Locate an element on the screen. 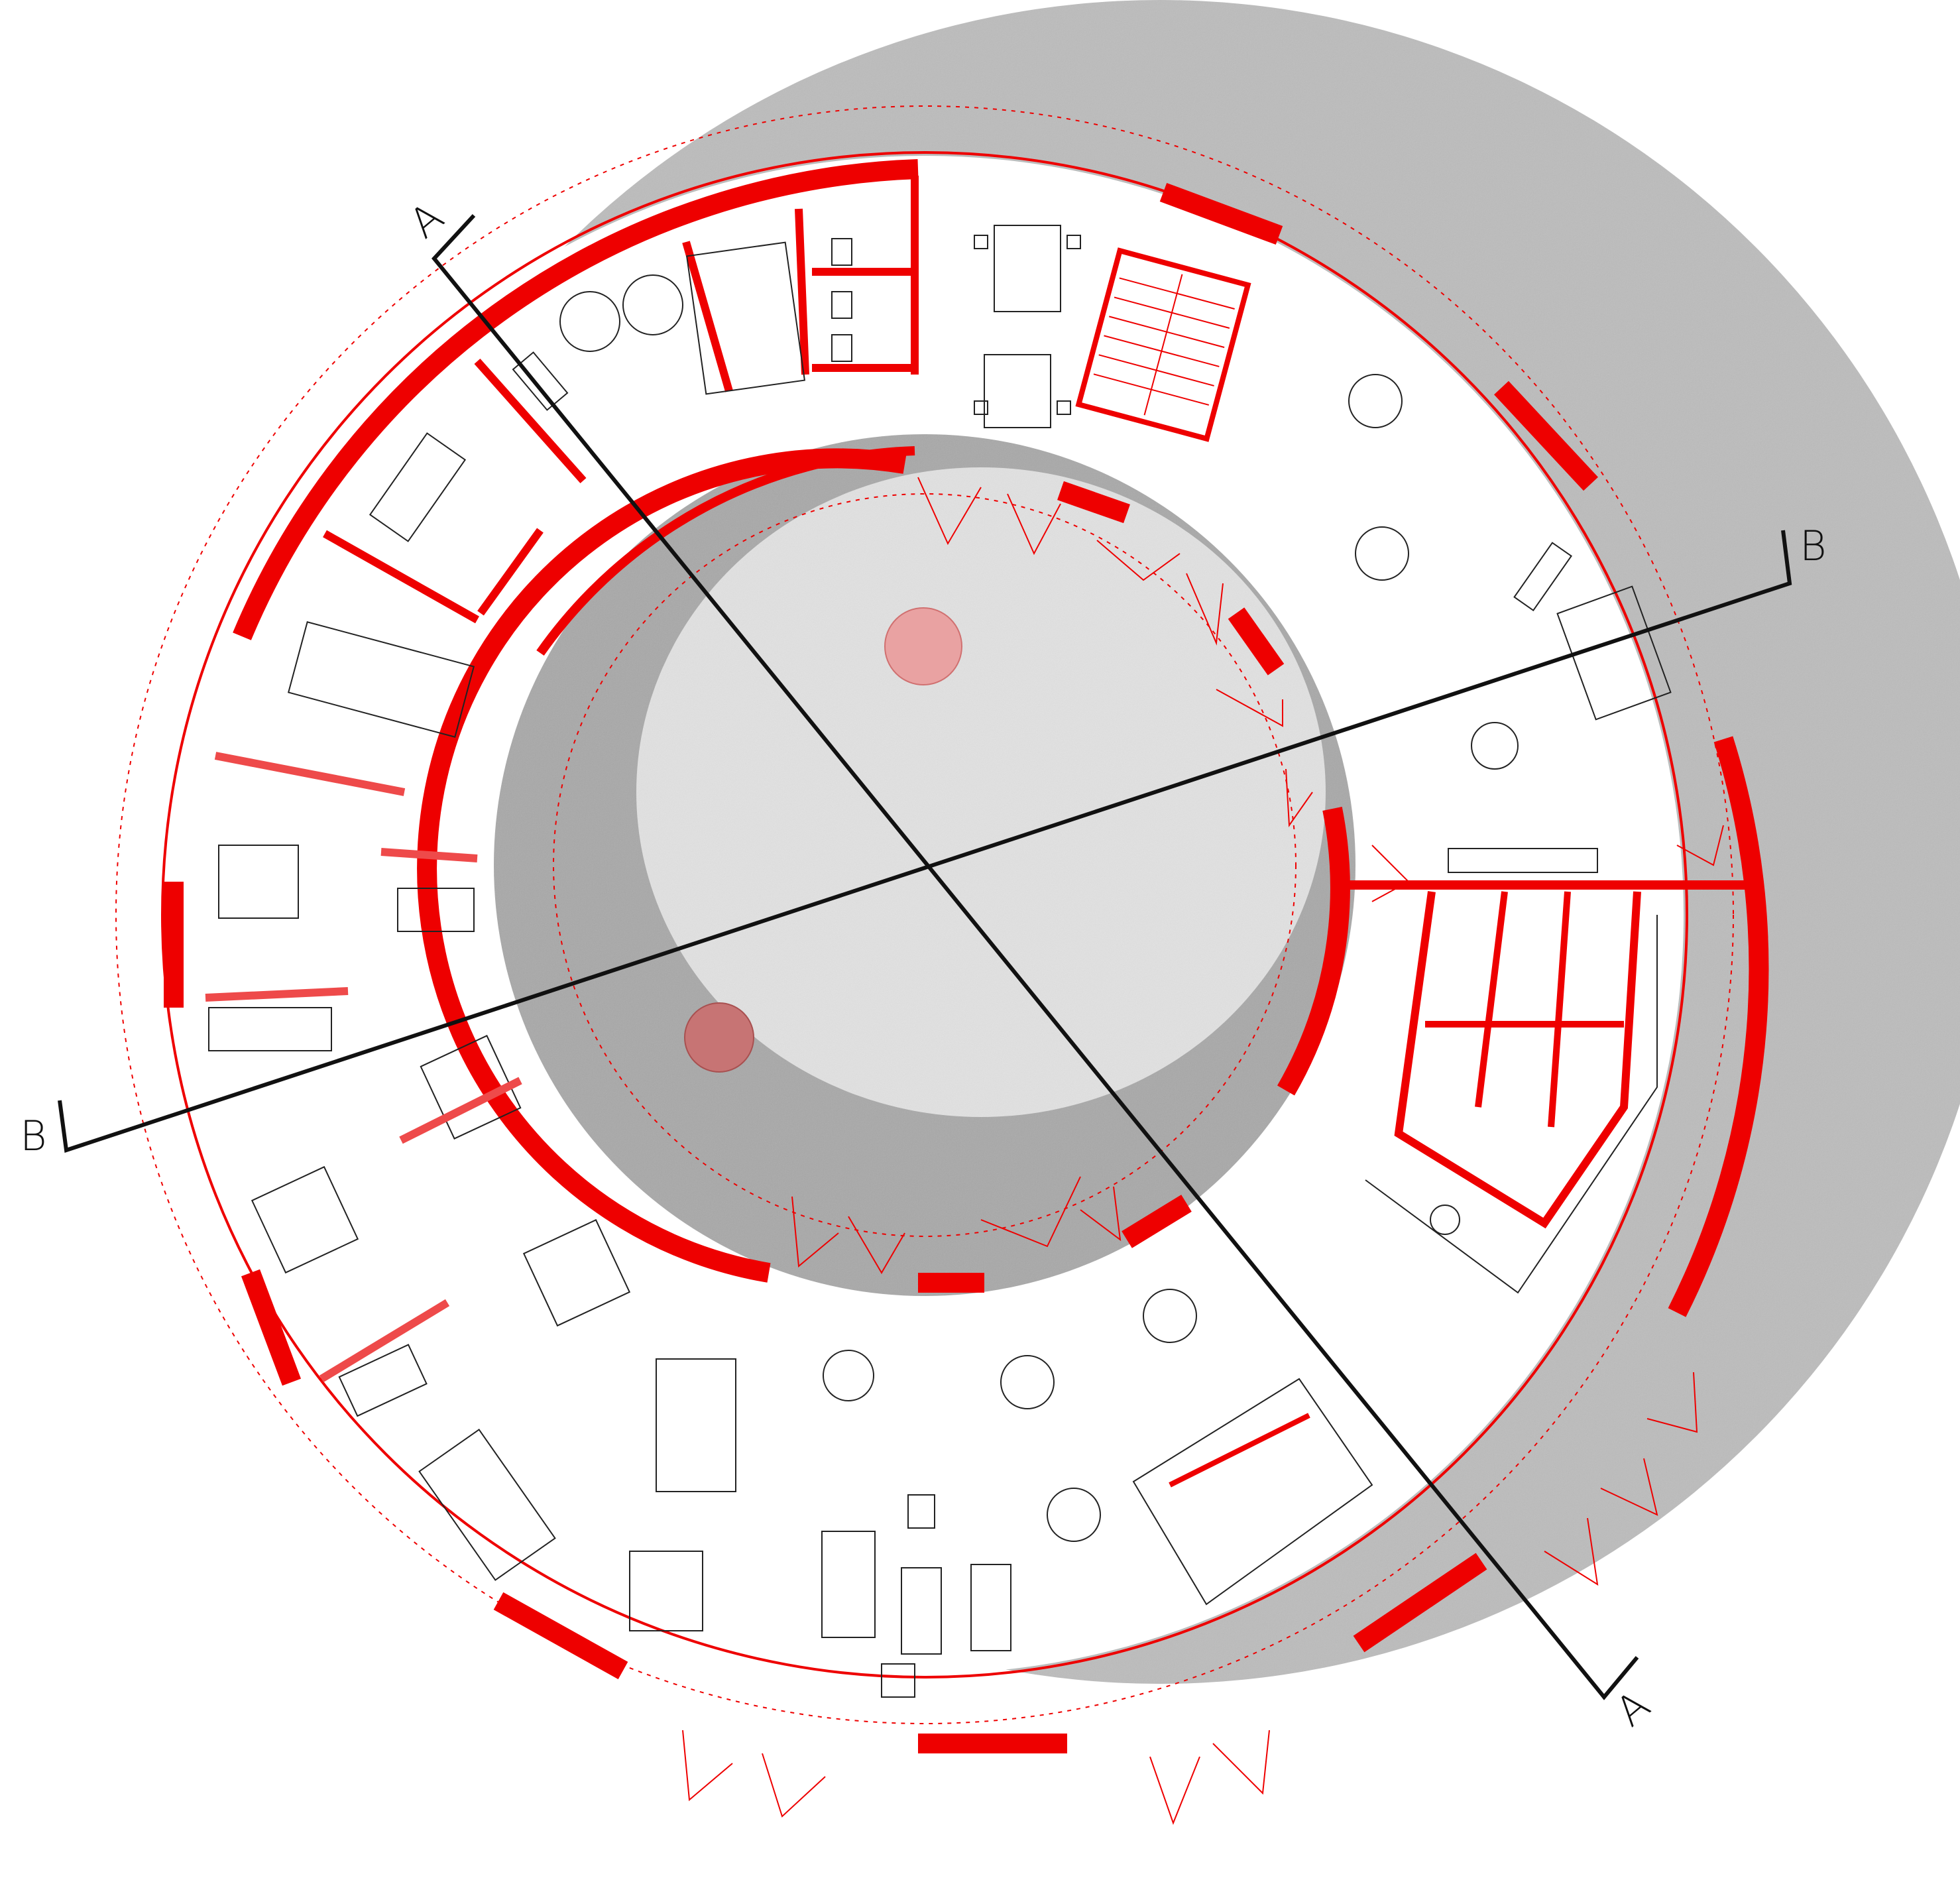 The height and width of the screenshot is (1886, 1960). courtyard-dotted-outline is located at coordinates (925, 865).